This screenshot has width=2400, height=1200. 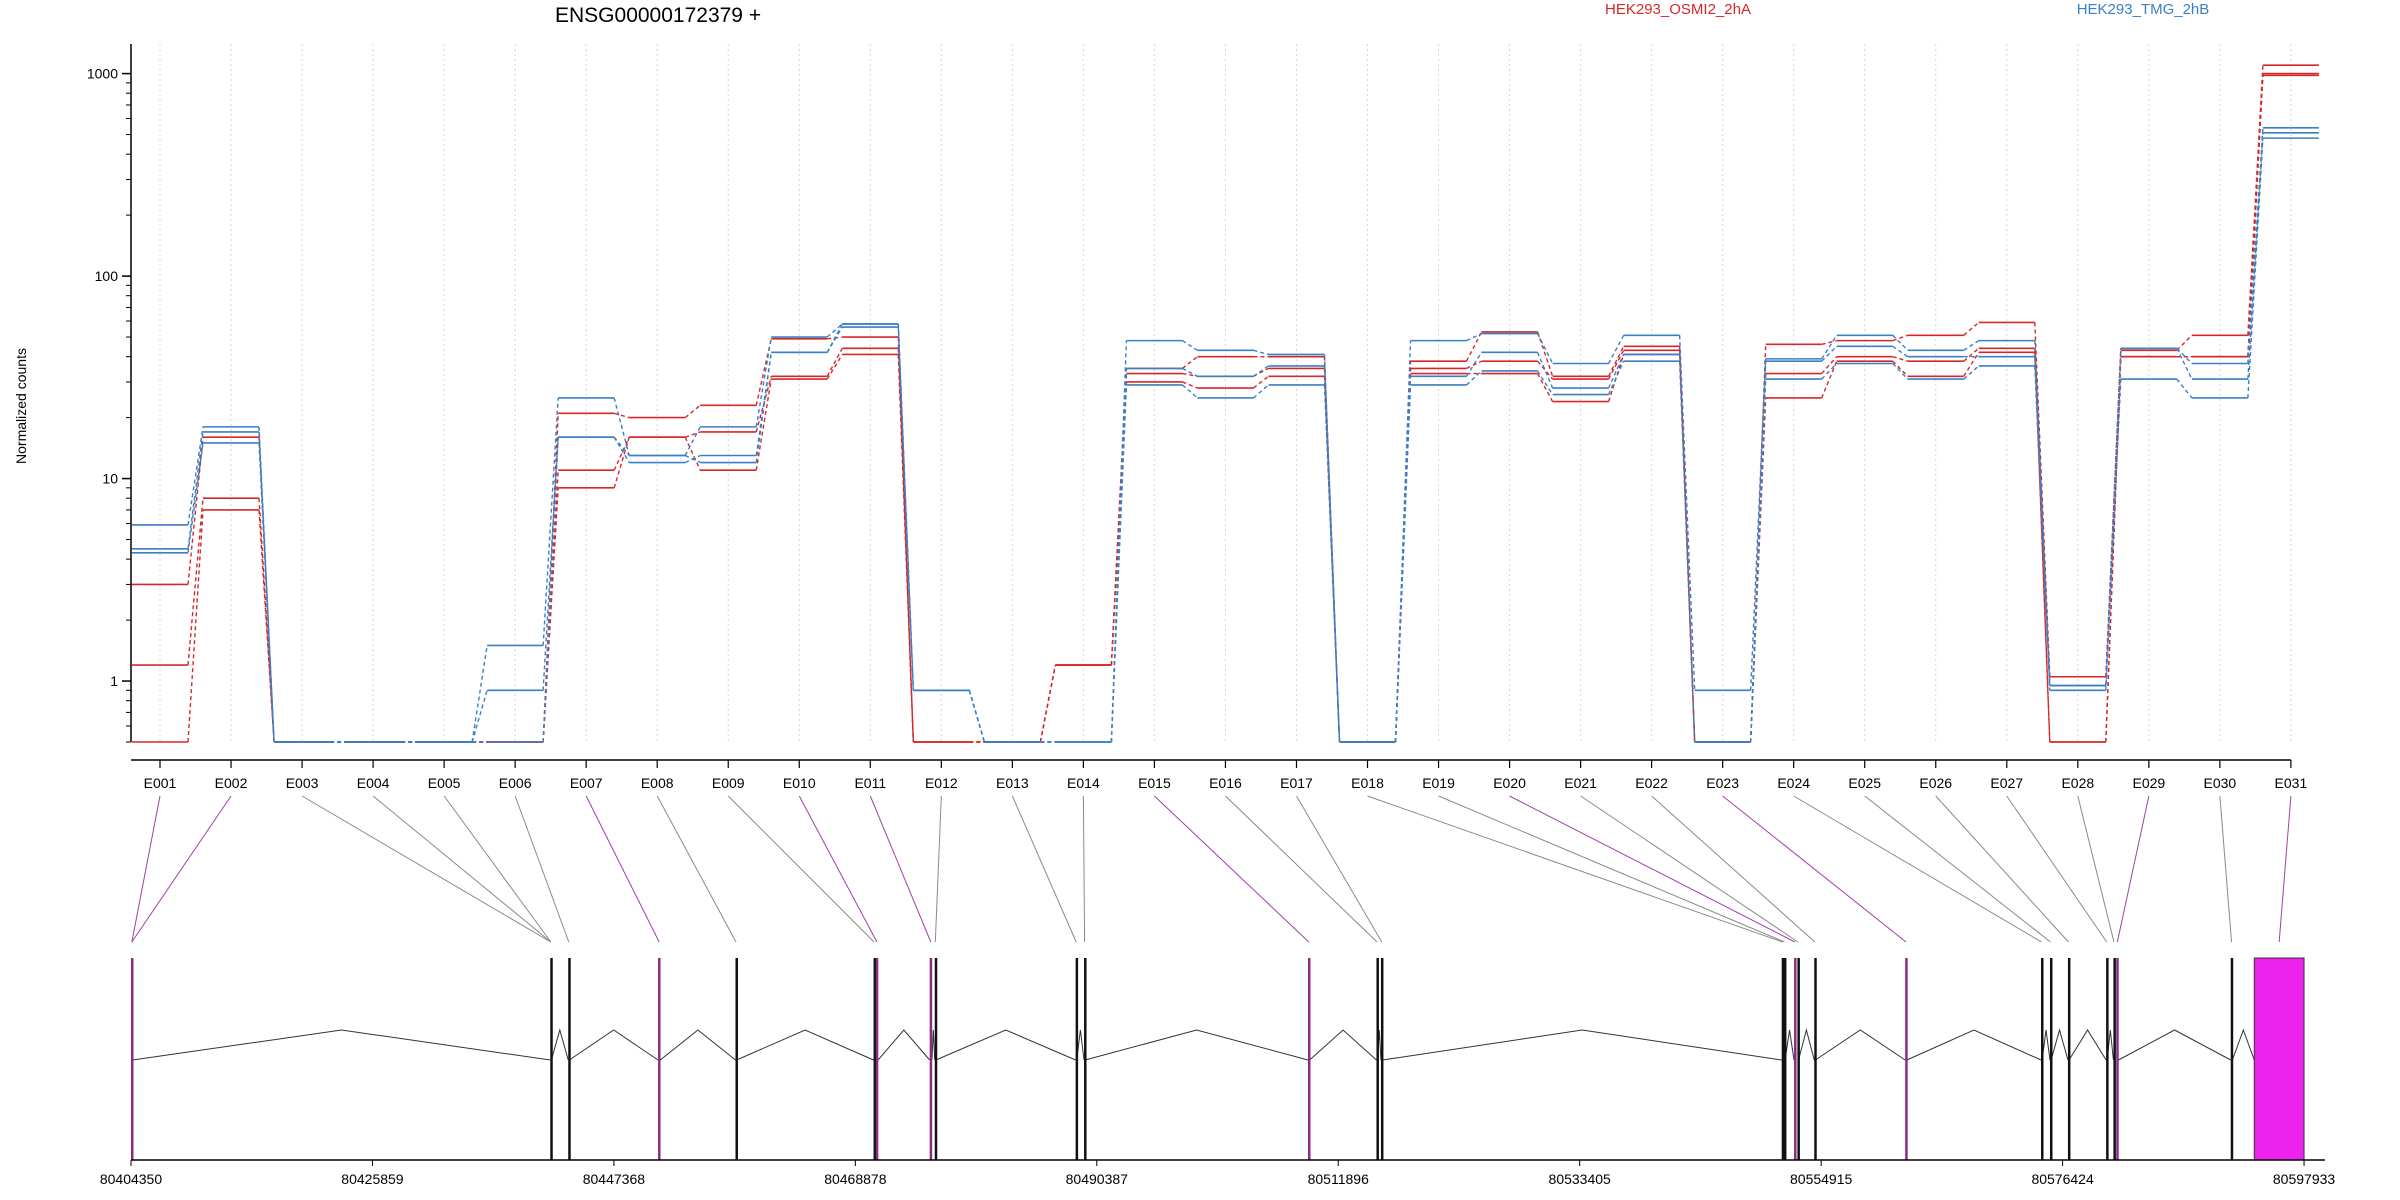 What do you see at coordinates (426, 869) in the screenshot?
I see `connector-e003` at bounding box center [426, 869].